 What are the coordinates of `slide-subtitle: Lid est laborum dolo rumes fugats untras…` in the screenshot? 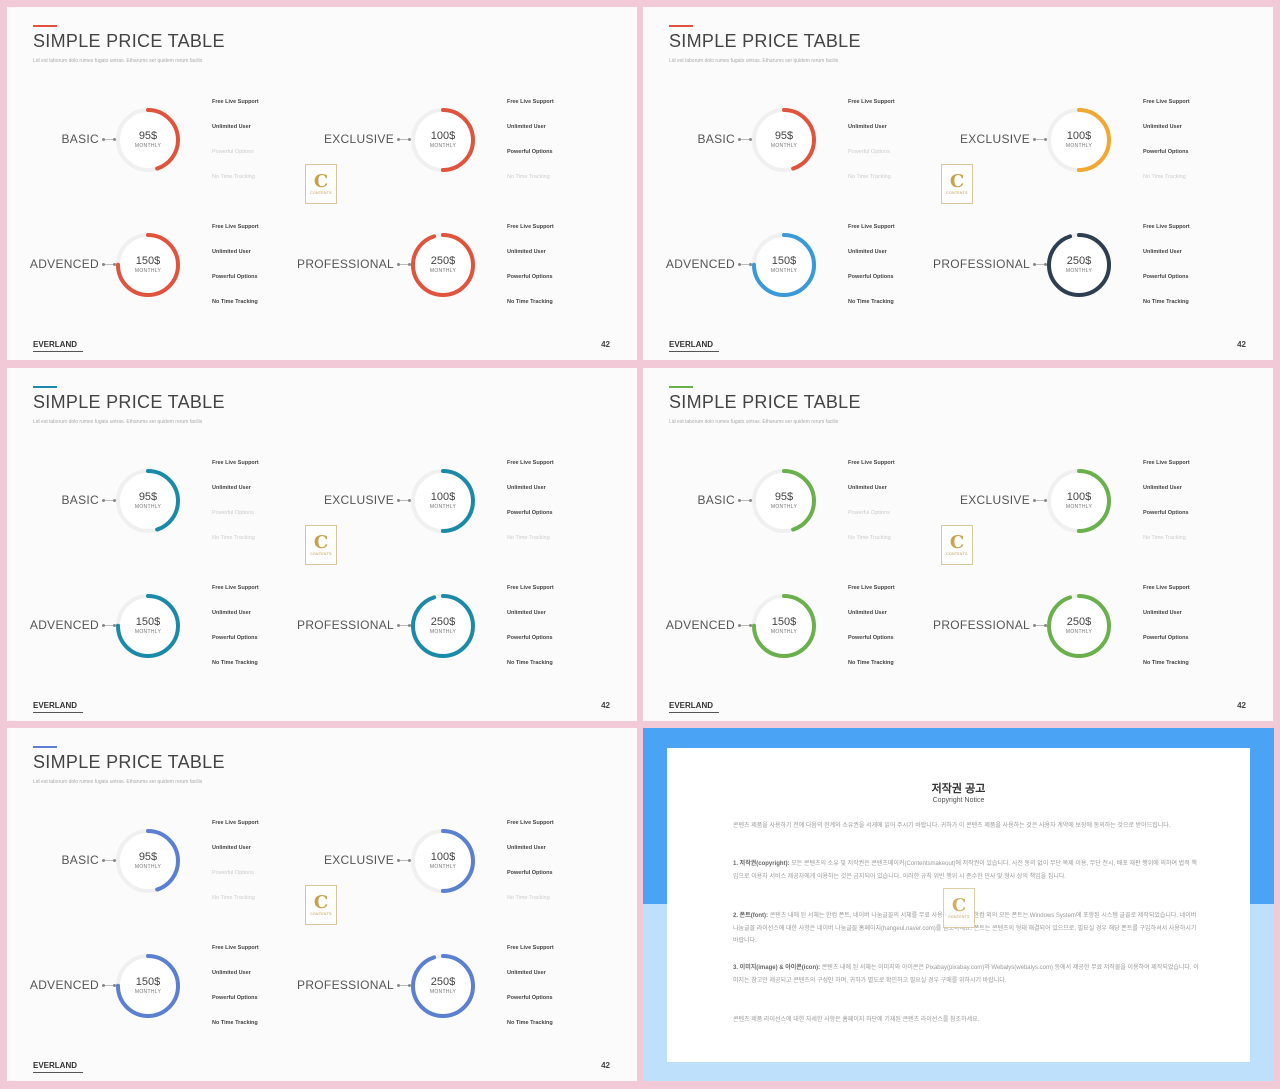 It's located at (118, 422).